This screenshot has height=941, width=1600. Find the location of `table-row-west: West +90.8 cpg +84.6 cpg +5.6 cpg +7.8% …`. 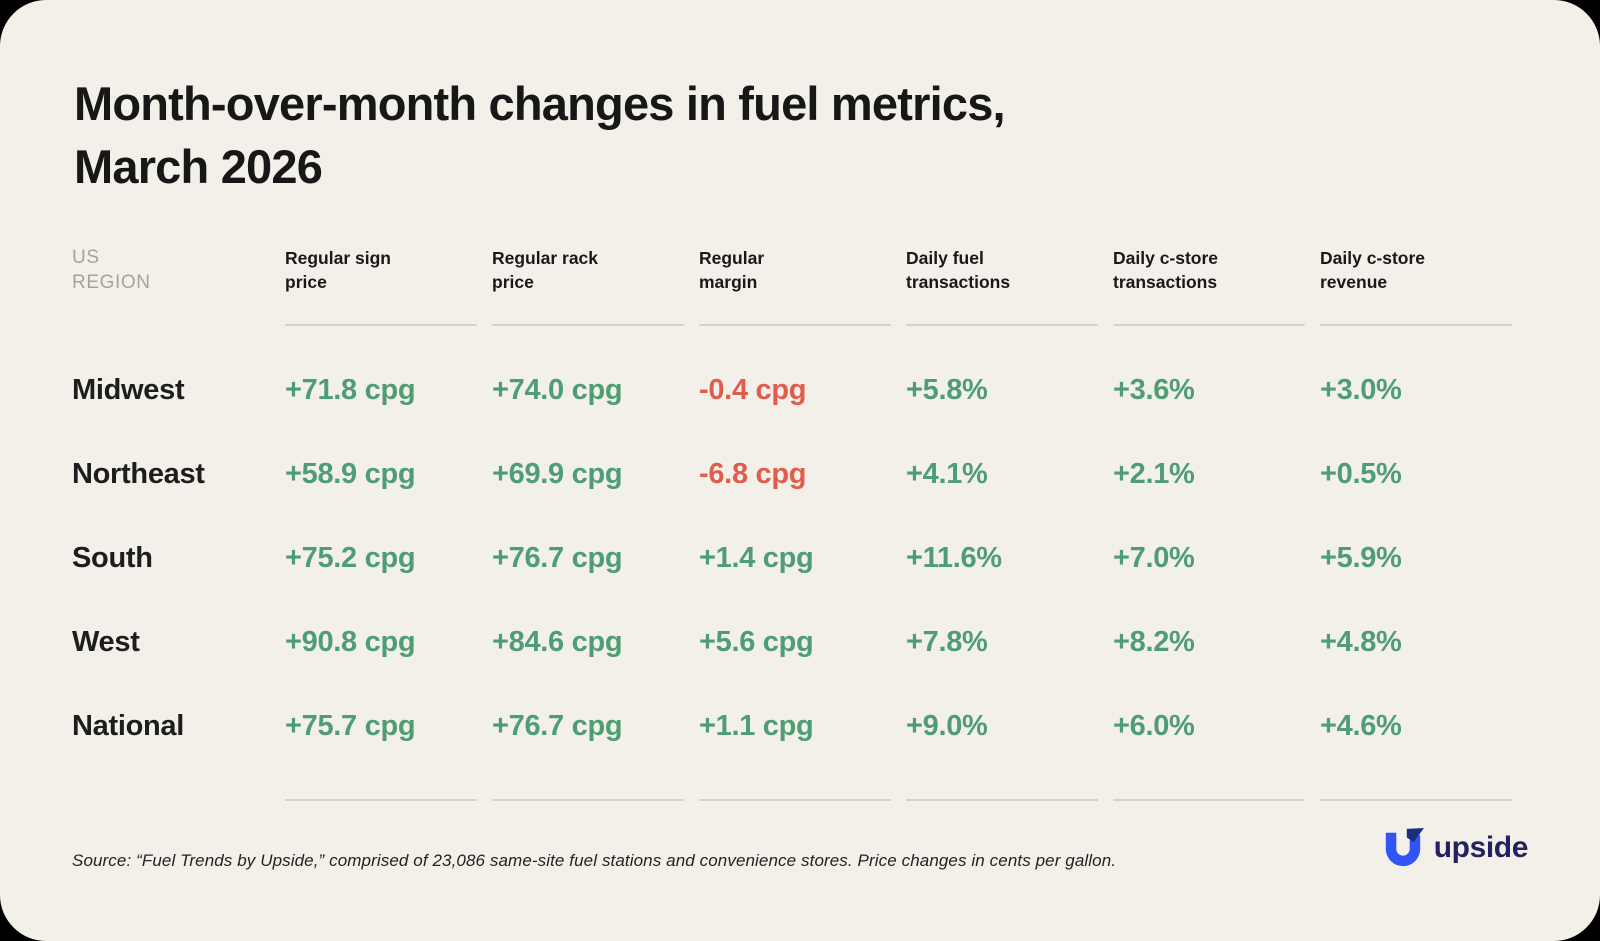

table-row-west: West +90.8 cpg +84.6 cpg +5.6 cpg +7.8% … is located at coordinates (803, 642).